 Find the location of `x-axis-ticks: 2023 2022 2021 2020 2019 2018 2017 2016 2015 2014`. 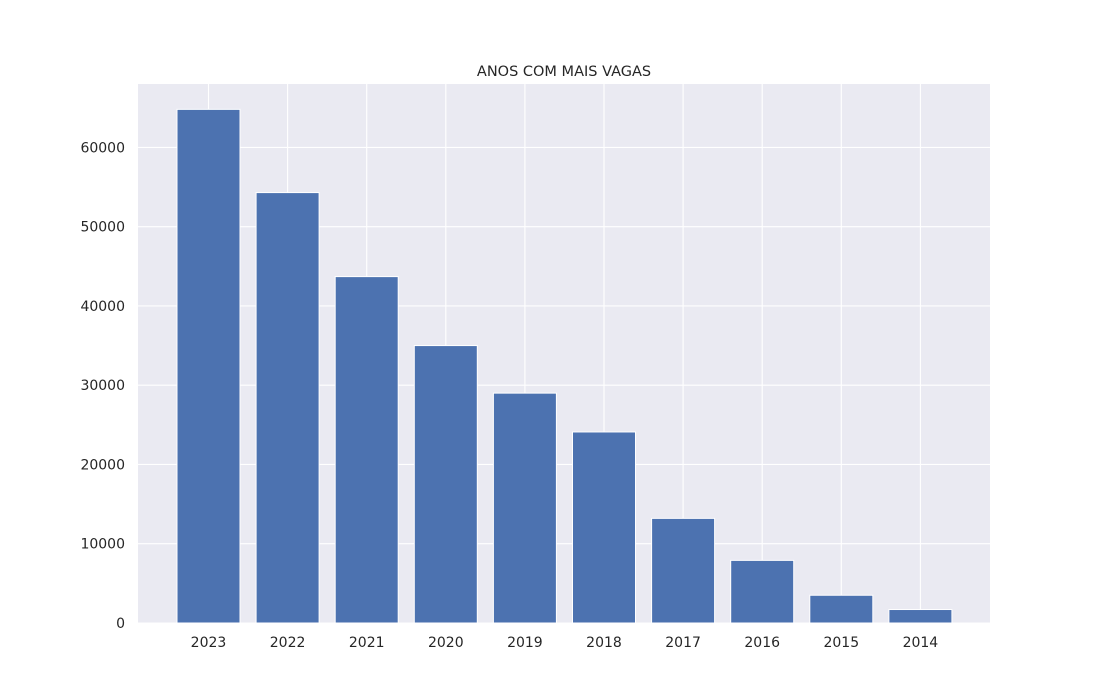

x-axis-ticks: 2023 2022 2021 2020 2019 2018 2017 2016 2015 2014 is located at coordinates (565, 643).